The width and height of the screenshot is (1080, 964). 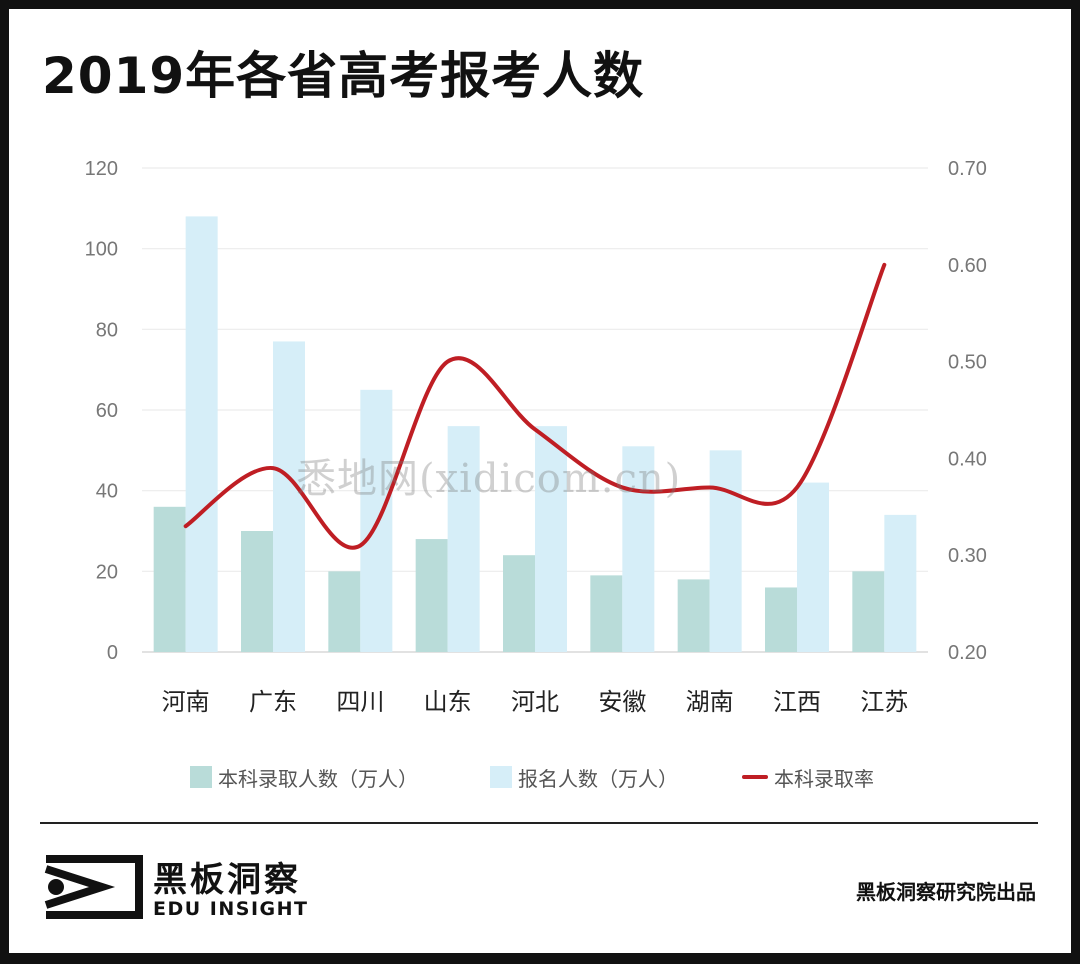 What do you see at coordinates (231, 909) in the screenshot?
I see `brand-name-en: EDU INSIGHT` at bounding box center [231, 909].